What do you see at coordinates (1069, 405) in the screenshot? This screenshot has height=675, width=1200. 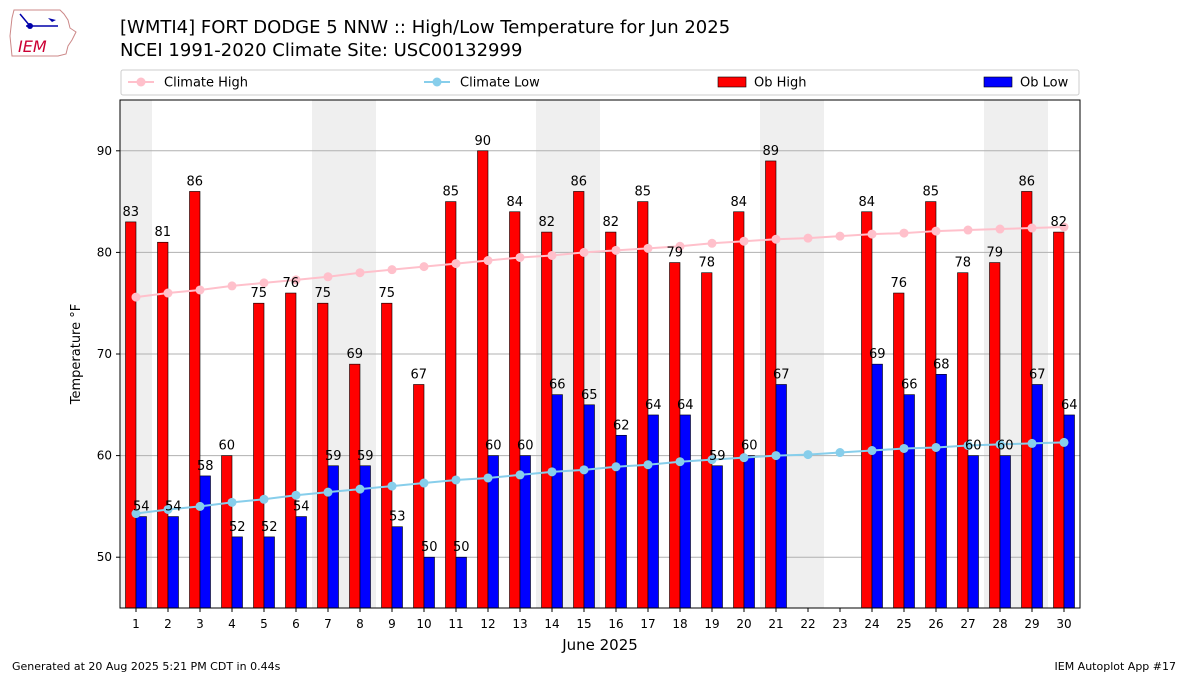 I see `ob-low-label-30: 64` at bounding box center [1069, 405].